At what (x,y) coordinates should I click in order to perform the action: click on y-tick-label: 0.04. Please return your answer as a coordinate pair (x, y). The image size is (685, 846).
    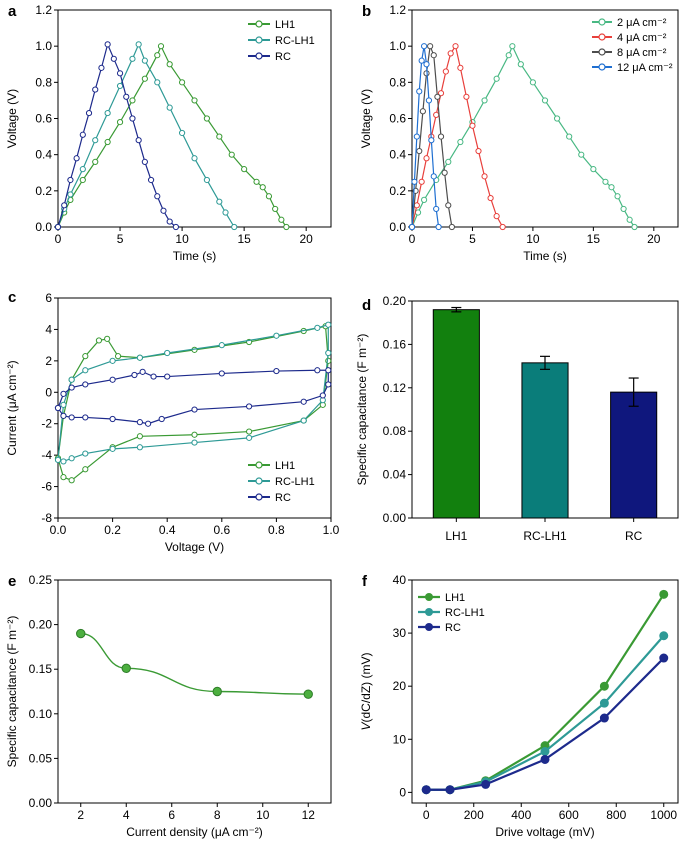
    Looking at the image, I should click on (395, 475).